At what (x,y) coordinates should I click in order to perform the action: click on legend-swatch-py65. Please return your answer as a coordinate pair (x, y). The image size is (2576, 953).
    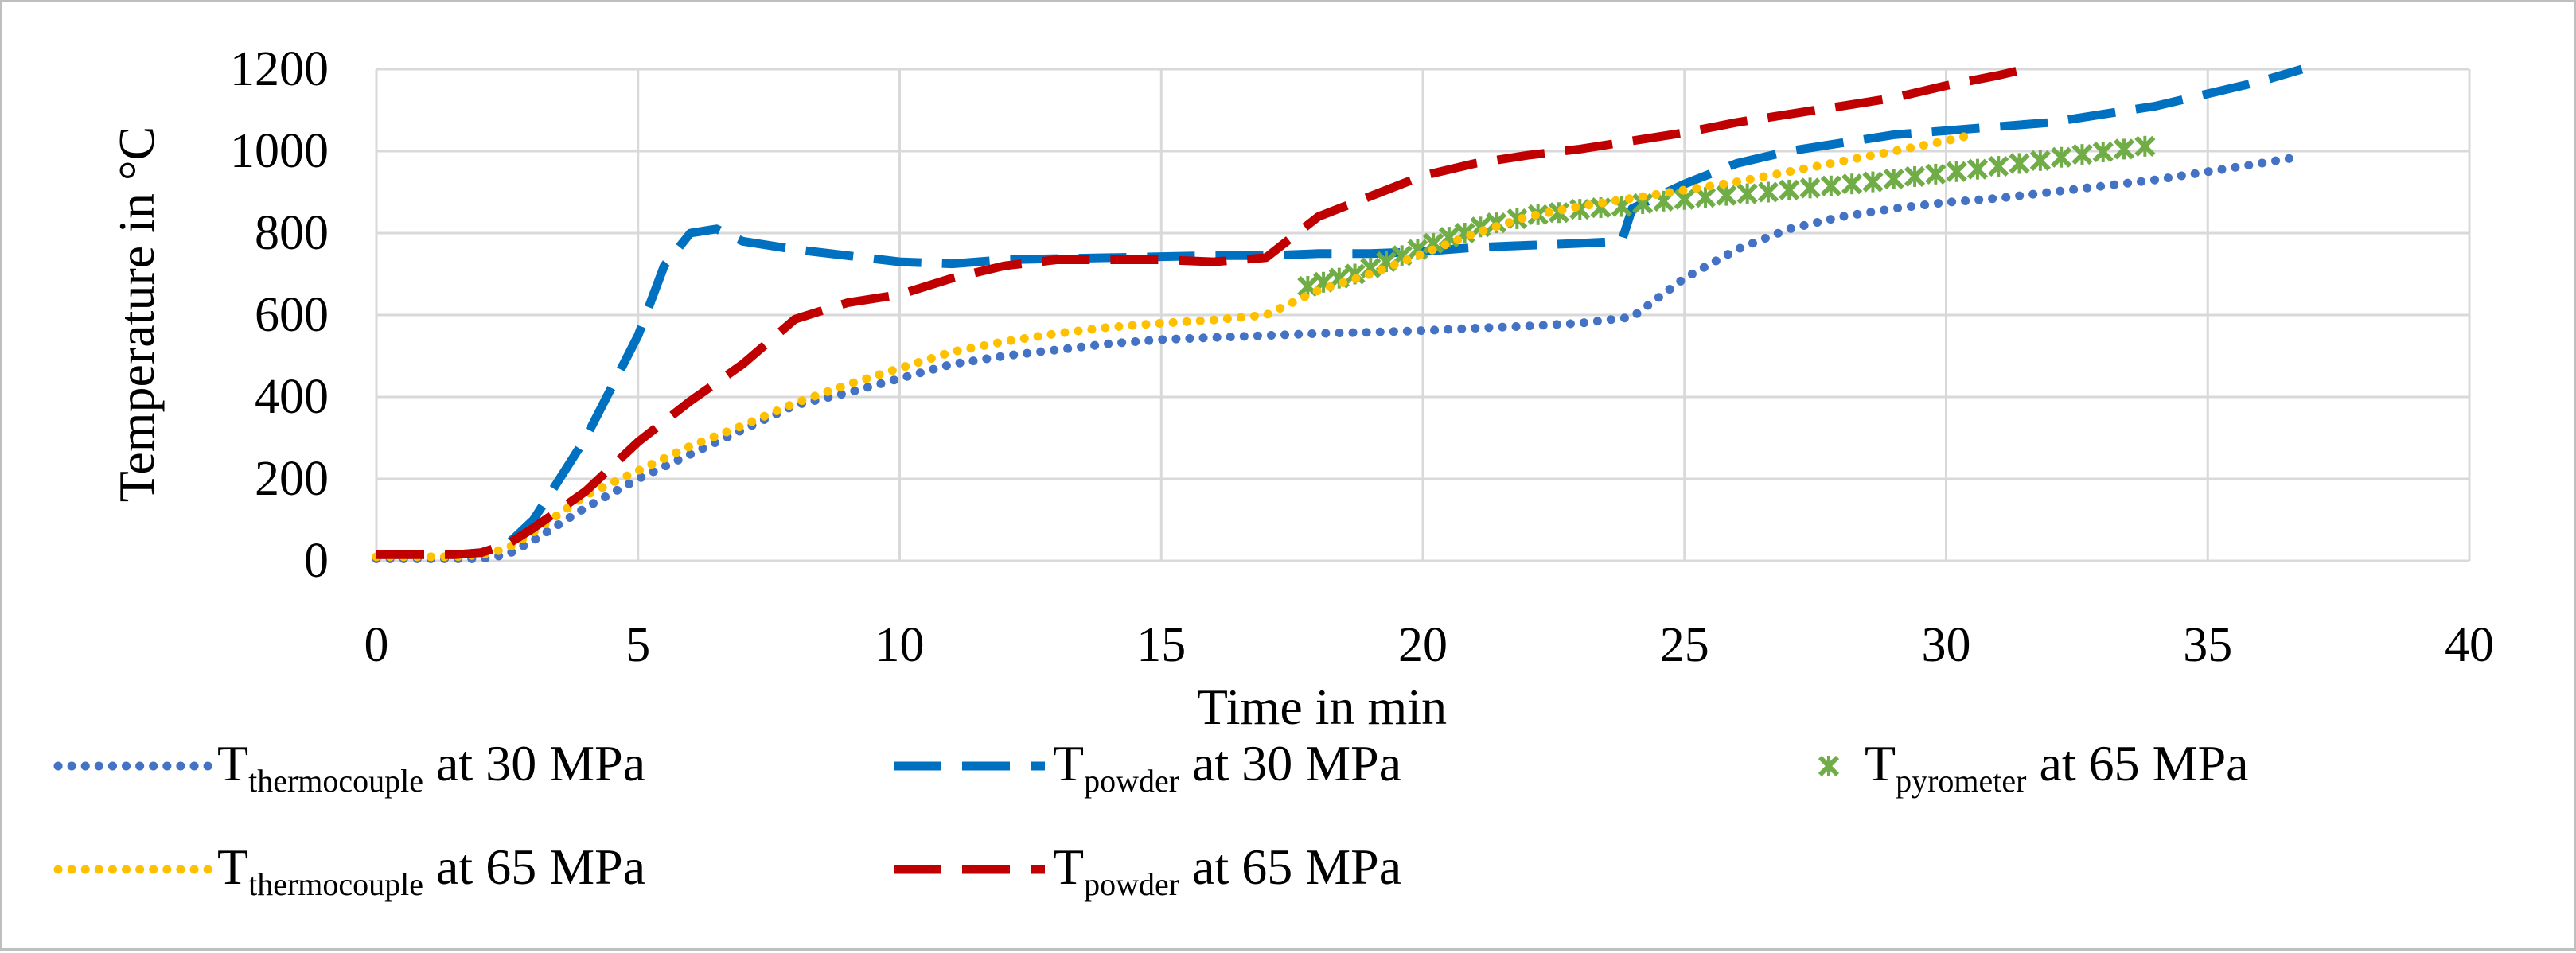
    Looking at the image, I should click on (1829, 766).